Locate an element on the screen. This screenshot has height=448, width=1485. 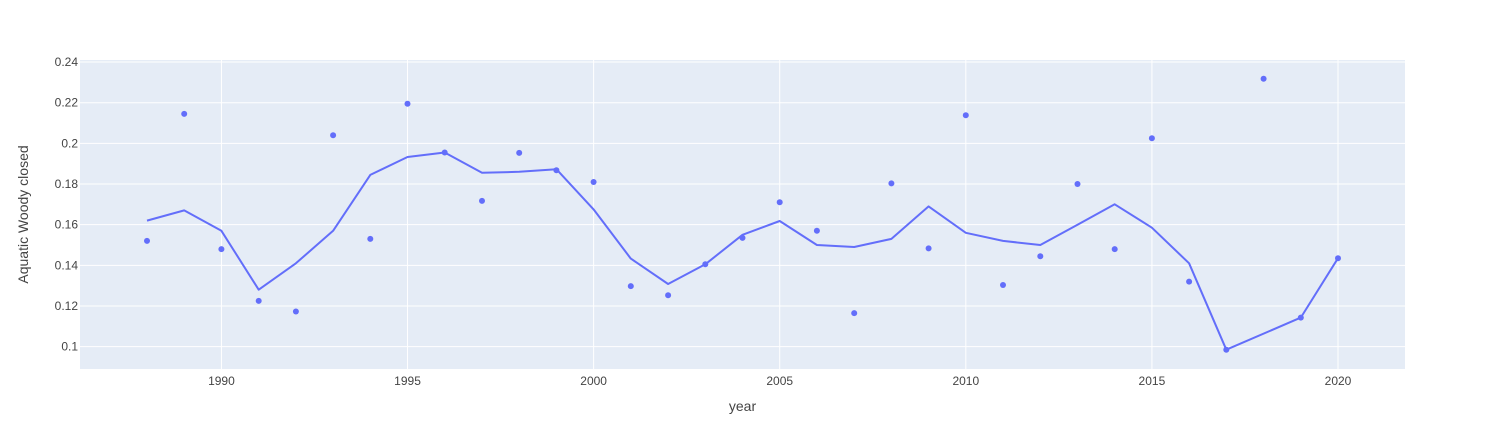
y-tick-label: 0.24 is located at coordinates (67, 62).